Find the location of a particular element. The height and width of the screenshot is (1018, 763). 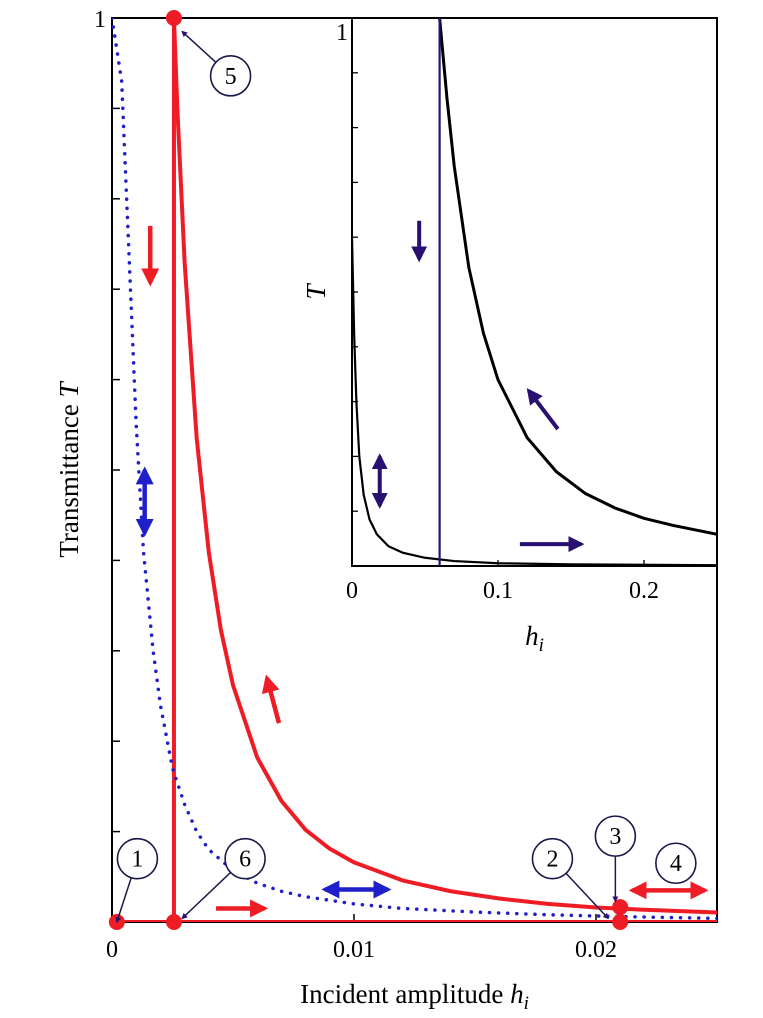

callout-label-2: 2 is located at coordinates (552, 860).